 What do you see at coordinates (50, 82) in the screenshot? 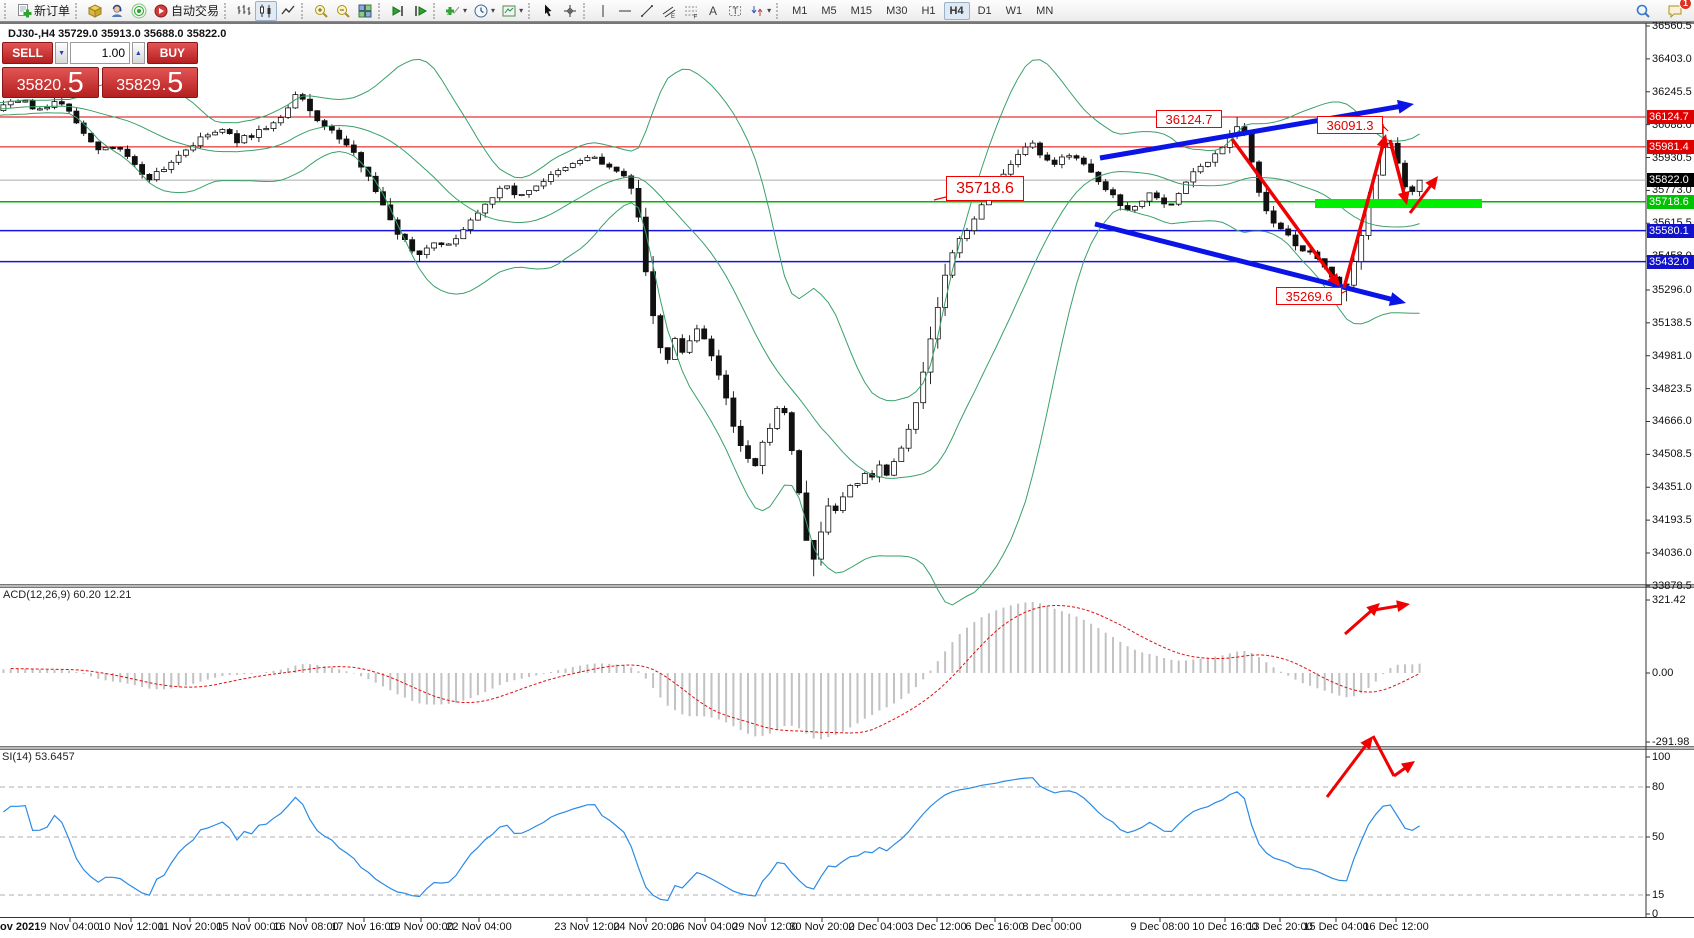
I see `sell-price: 35820. 5` at bounding box center [50, 82].